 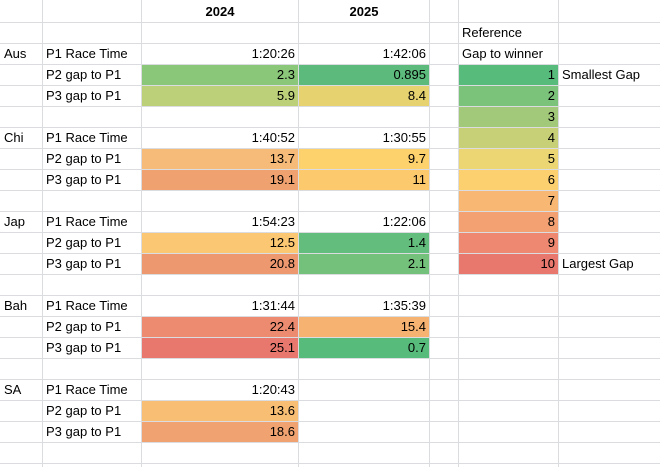 I want to click on reference-scale-note: Largest Gap, so click(x=598, y=263).